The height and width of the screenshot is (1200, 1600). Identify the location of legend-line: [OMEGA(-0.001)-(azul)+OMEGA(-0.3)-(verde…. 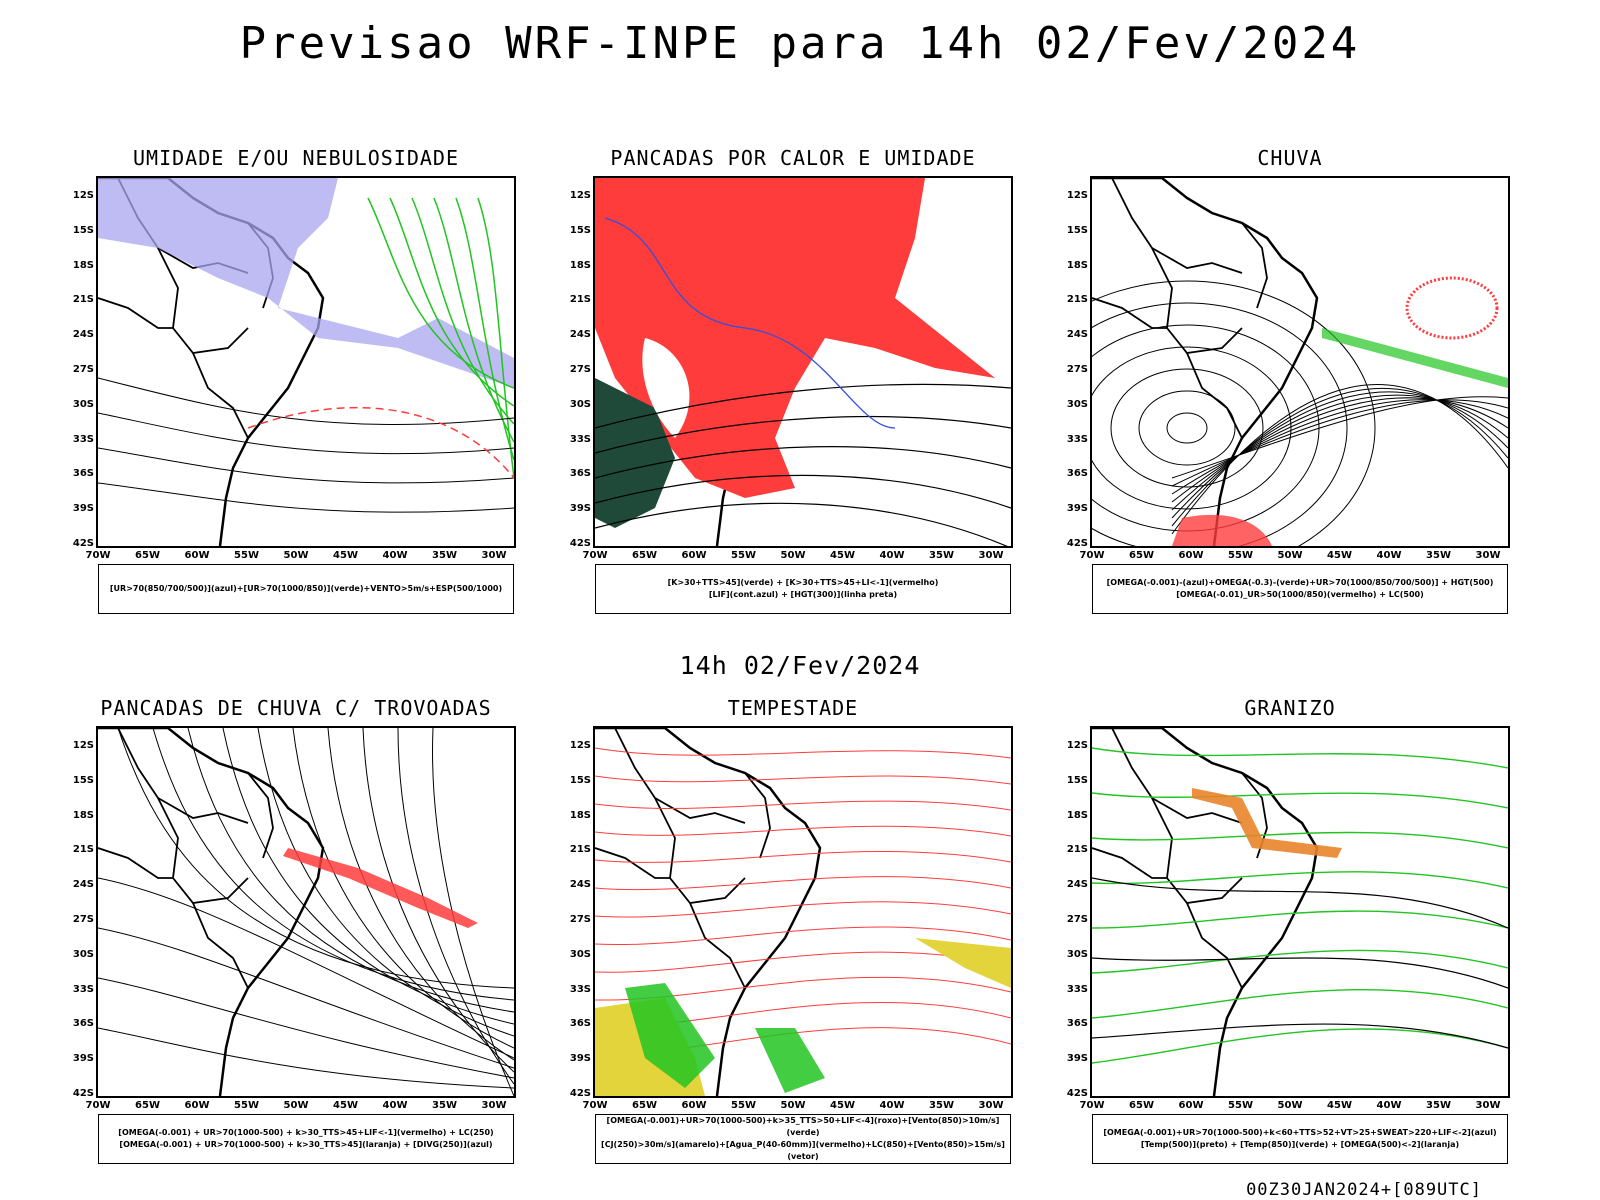
(1300, 582).